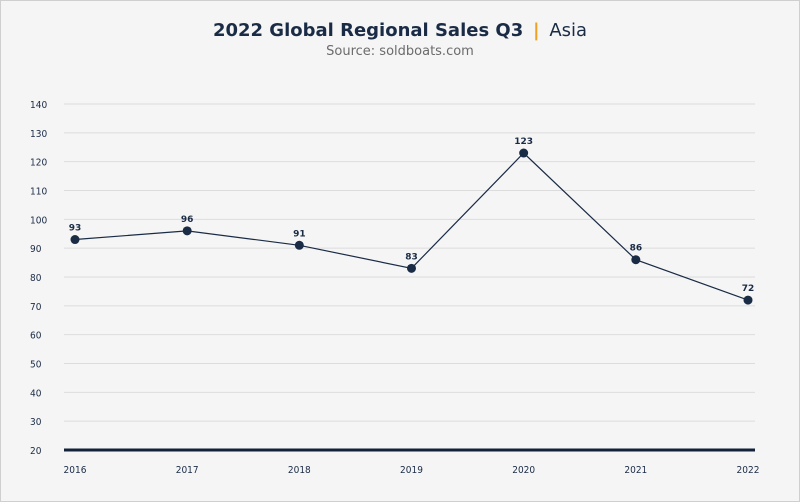 Image resolution: width=800 pixels, height=502 pixels. What do you see at coordinates (38, 163) in the screenshot?
I see `y-tick-label: 120` at bounding box center [38, 163].